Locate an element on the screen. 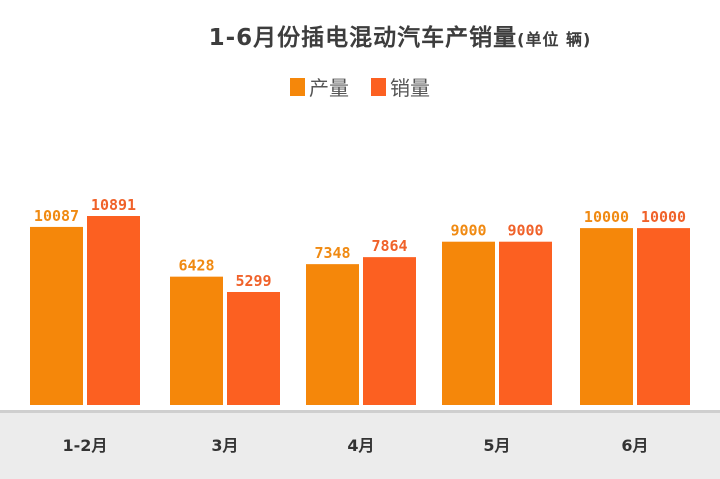 The image size is (720, 479). legend-item-production: 产量 is located at coordinates (319, 86).